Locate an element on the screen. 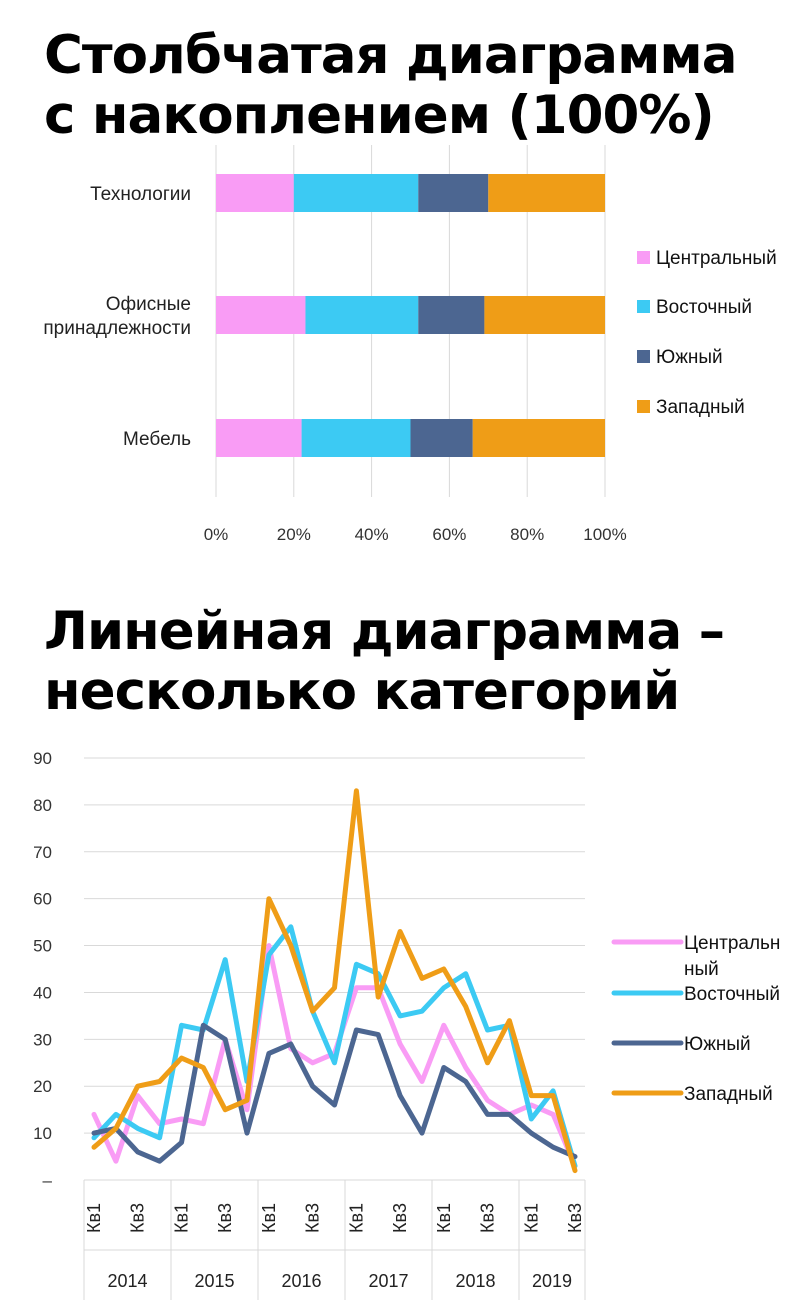 The height and width of the screenshot is (1312, 809). line-y-tick-label: 30 is located at coordinates (42, 1039).